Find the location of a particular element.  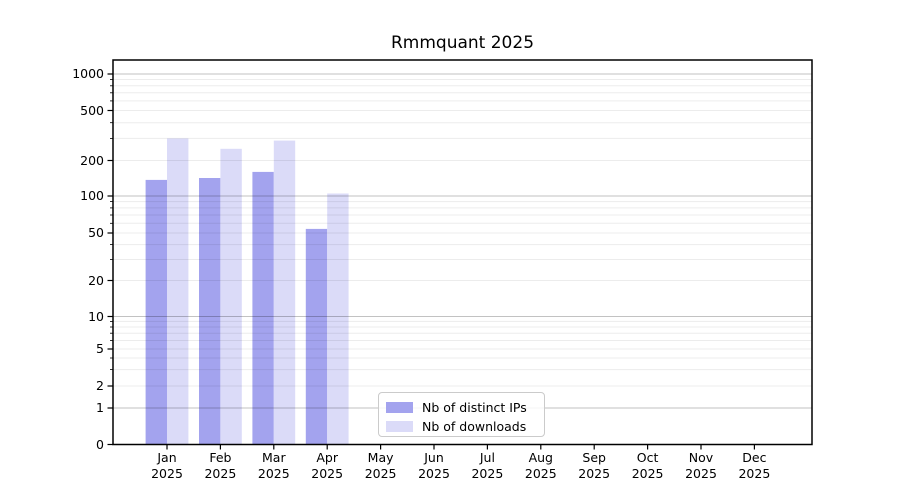

x-tick-month: Dec is located at coordinates (754, 457).